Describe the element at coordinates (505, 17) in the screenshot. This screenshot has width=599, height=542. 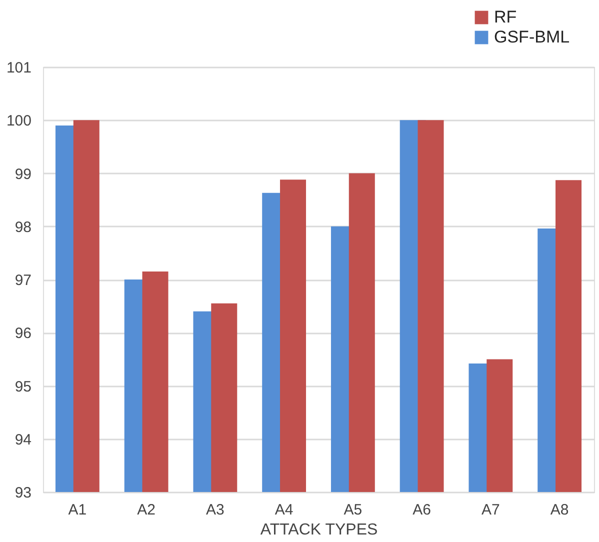
I see `legend-label: RF` at that location.